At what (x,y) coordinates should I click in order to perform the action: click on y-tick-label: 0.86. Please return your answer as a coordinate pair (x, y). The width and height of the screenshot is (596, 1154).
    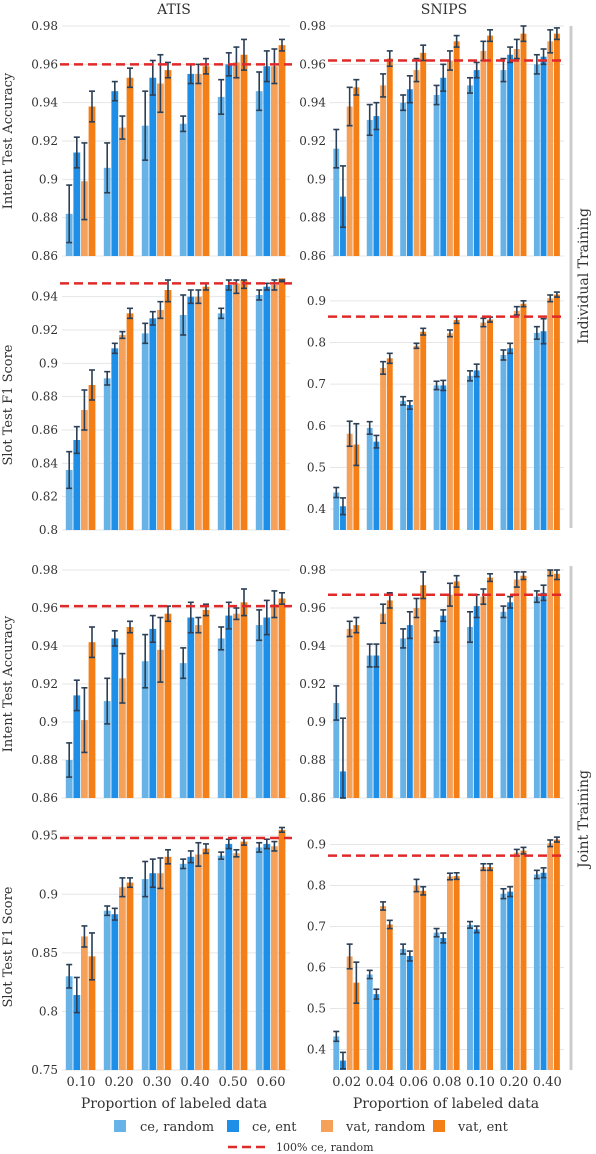
    Looking at the image, I should click on (44, 256).